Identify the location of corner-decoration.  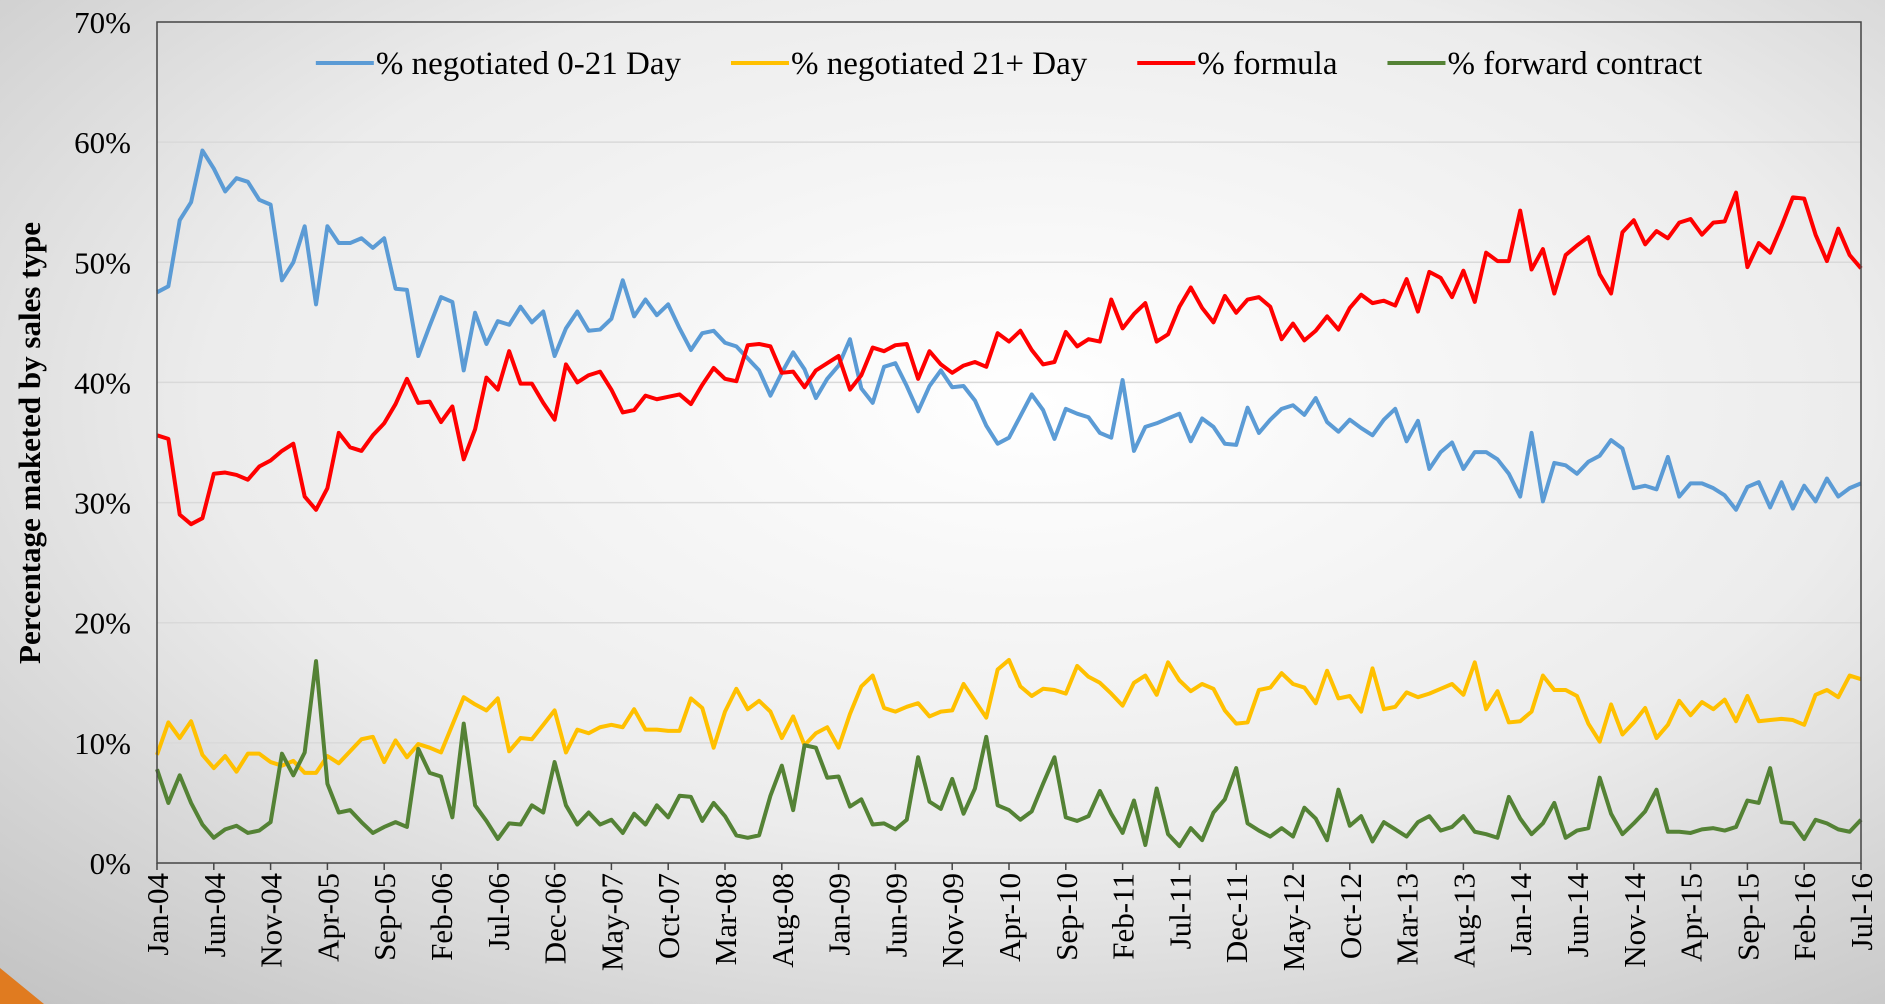
(22, 986).